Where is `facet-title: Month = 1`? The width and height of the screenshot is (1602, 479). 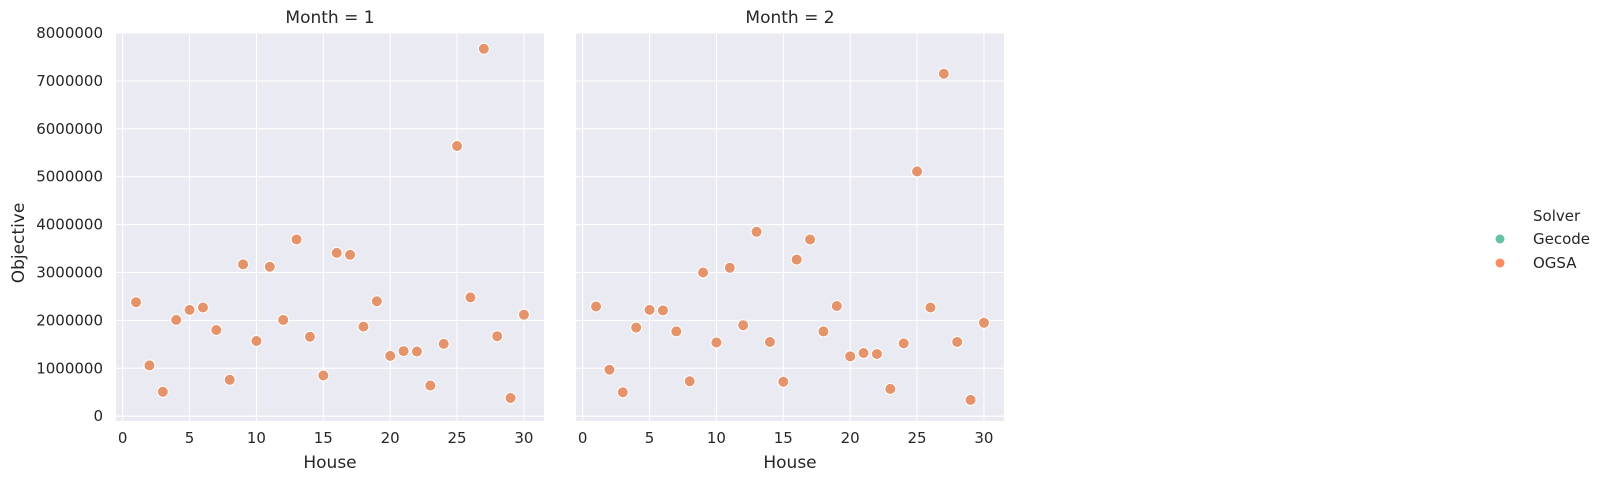
facet-title: Month = 1 is located at coordinates (329, 18).